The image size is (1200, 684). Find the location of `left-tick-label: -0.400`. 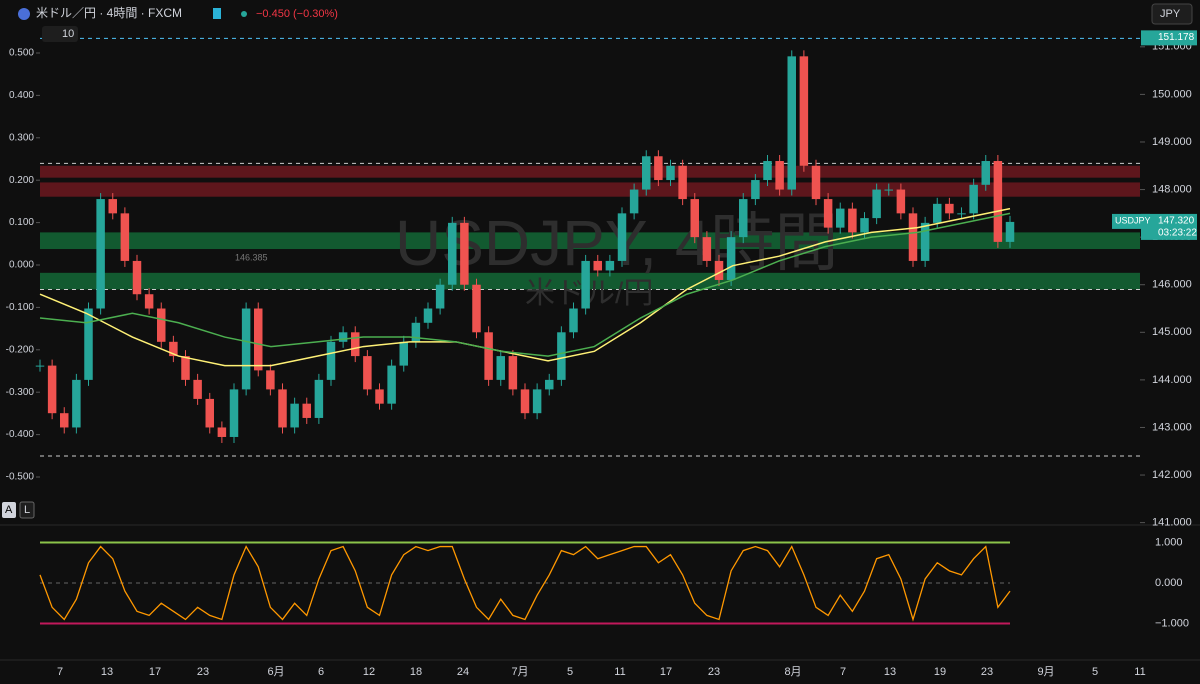

left-tick-label: -0.400 is located at coordinates (20, 434).